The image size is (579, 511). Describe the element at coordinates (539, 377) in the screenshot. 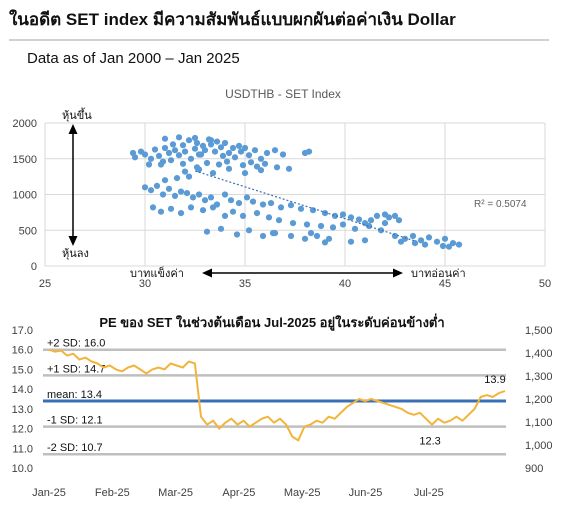

I see `pe-right-tick: 1,300` at that location.